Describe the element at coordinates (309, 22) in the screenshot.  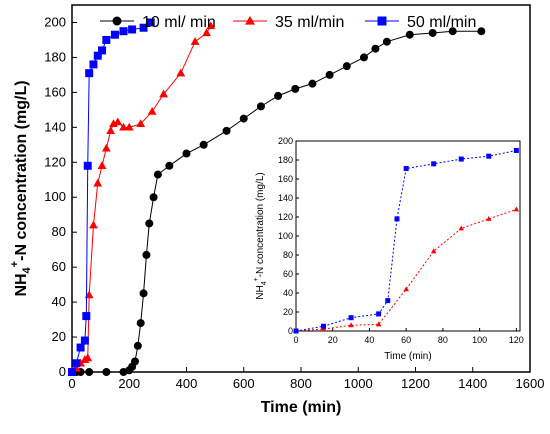
I see `legend-label: 35 ml/min` at that location.